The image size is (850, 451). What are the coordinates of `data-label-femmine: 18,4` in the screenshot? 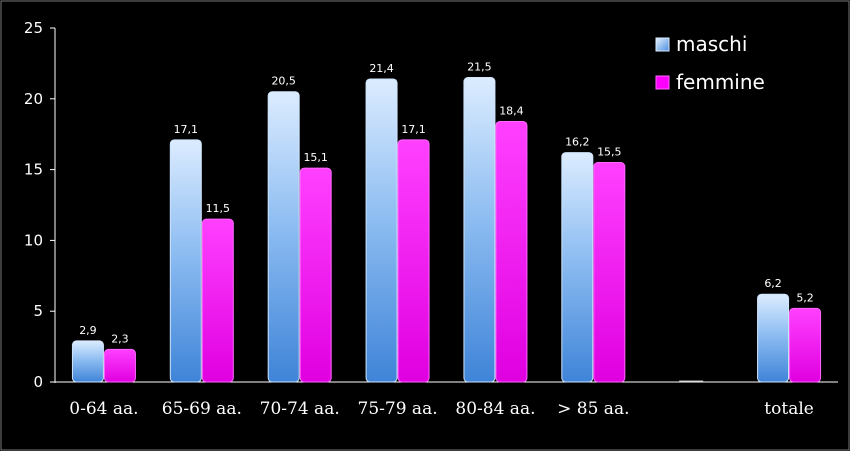 It's located at (511, 110).